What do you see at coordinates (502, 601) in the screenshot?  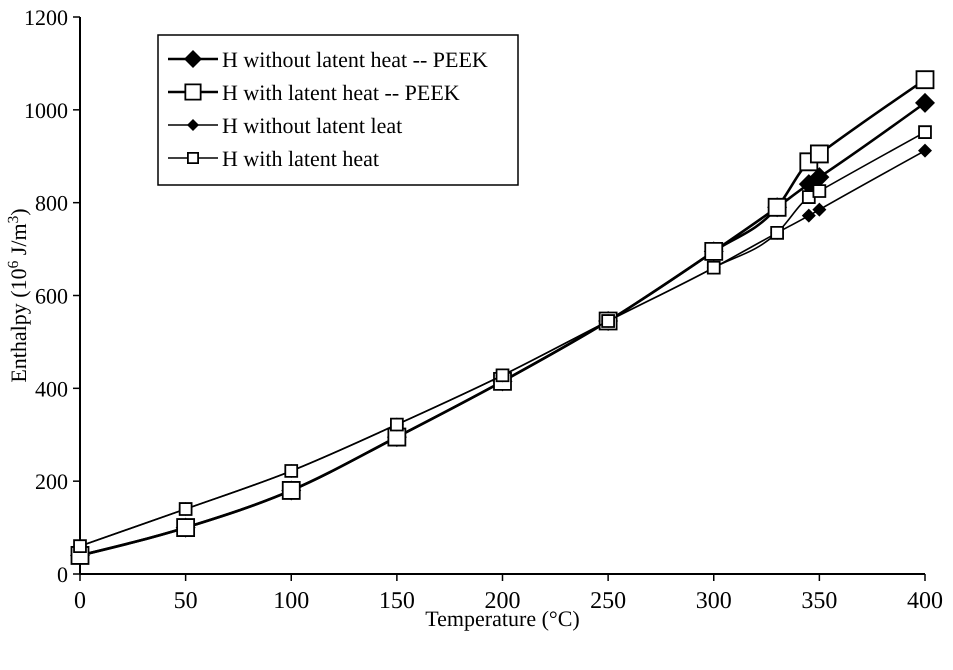 I see `x-tick-label: 200` at bounding box center [502, 601].